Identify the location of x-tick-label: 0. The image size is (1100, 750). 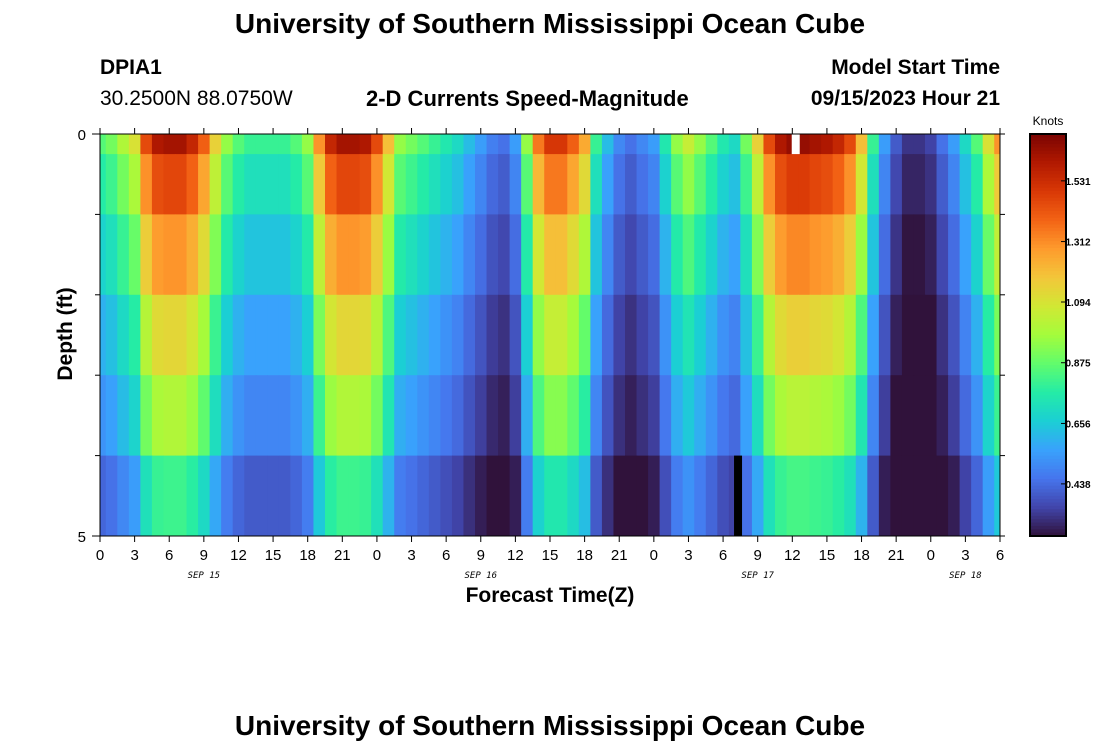
(654, 555).